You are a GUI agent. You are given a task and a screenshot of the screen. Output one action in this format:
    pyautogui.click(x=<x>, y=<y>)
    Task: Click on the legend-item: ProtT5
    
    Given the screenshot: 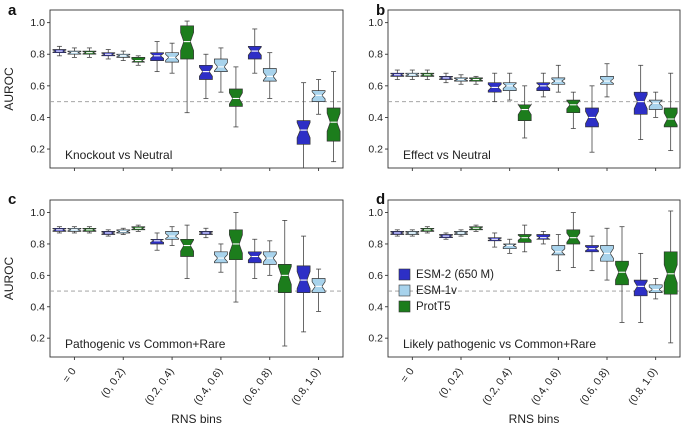 What is the action you would take?
    pyautogui.click(x=424, y=306)
    